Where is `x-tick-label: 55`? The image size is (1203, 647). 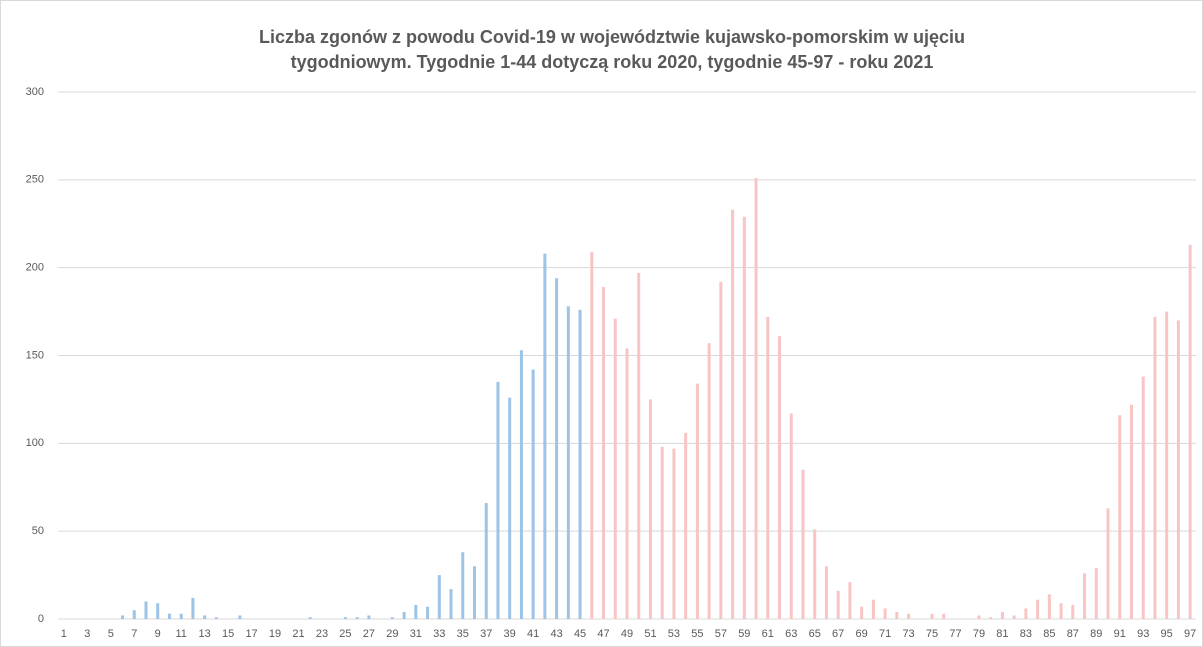
x-tick-label: 55 is located at coordinates (697, 634).